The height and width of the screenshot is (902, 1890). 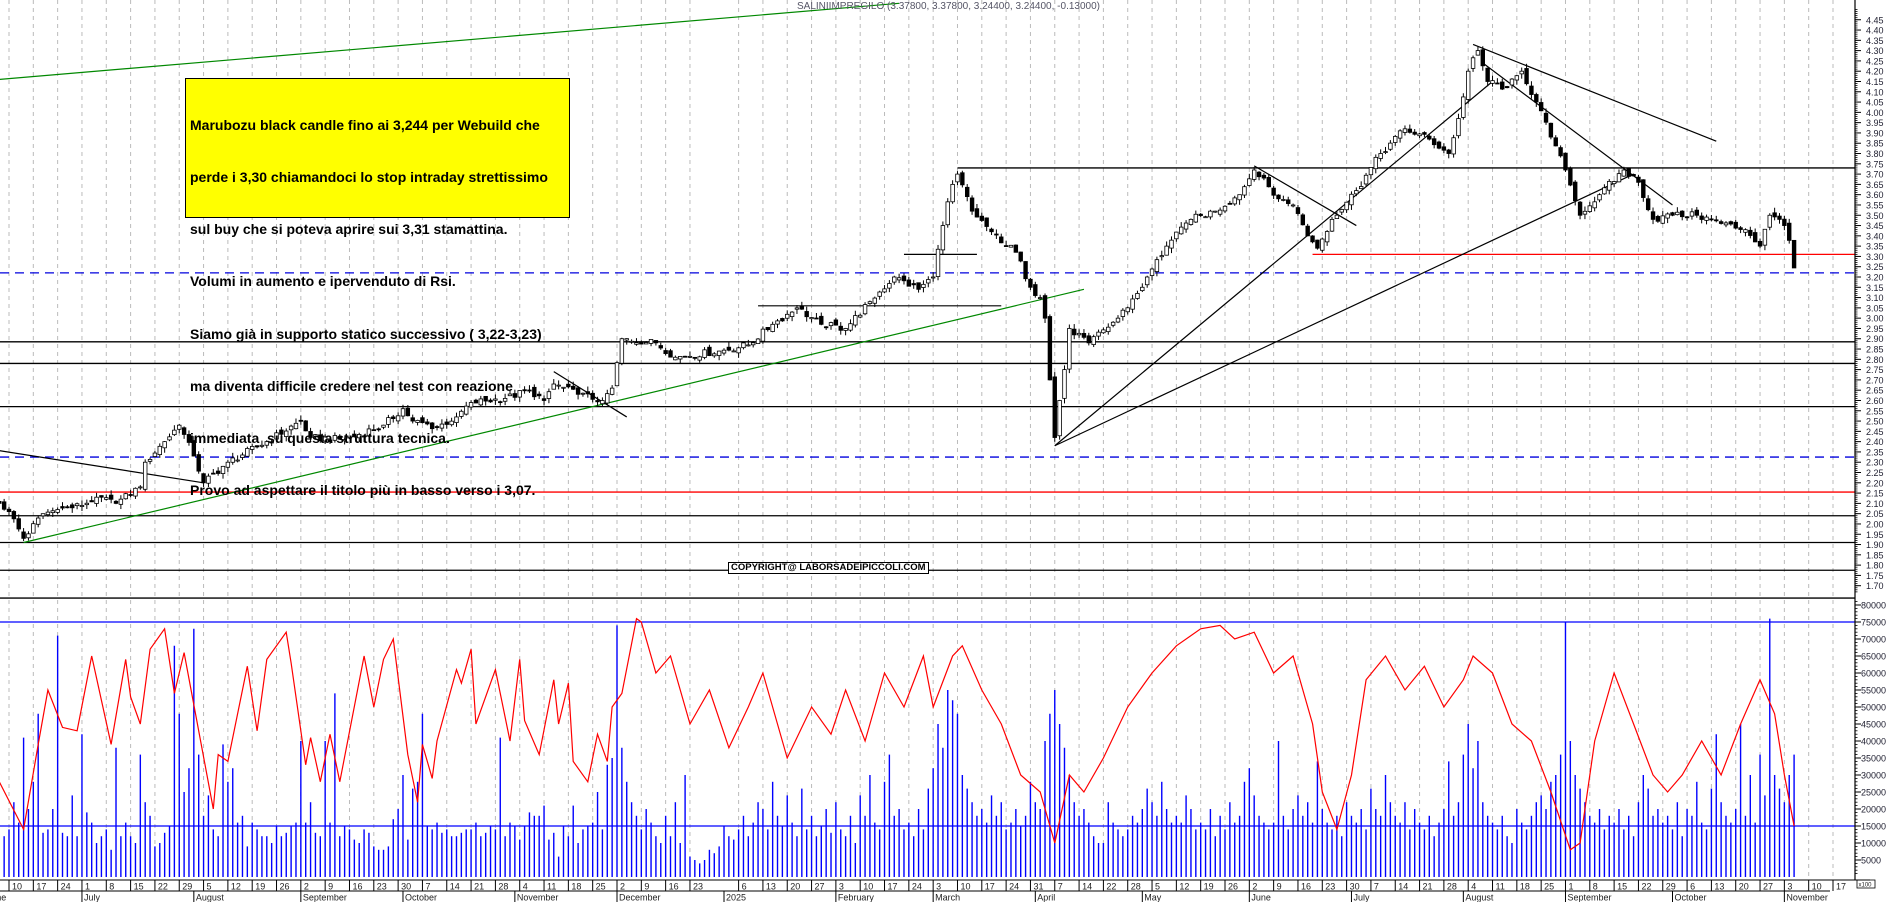 I want to click on week-tick-label: 3, so click(x=938, y=887).